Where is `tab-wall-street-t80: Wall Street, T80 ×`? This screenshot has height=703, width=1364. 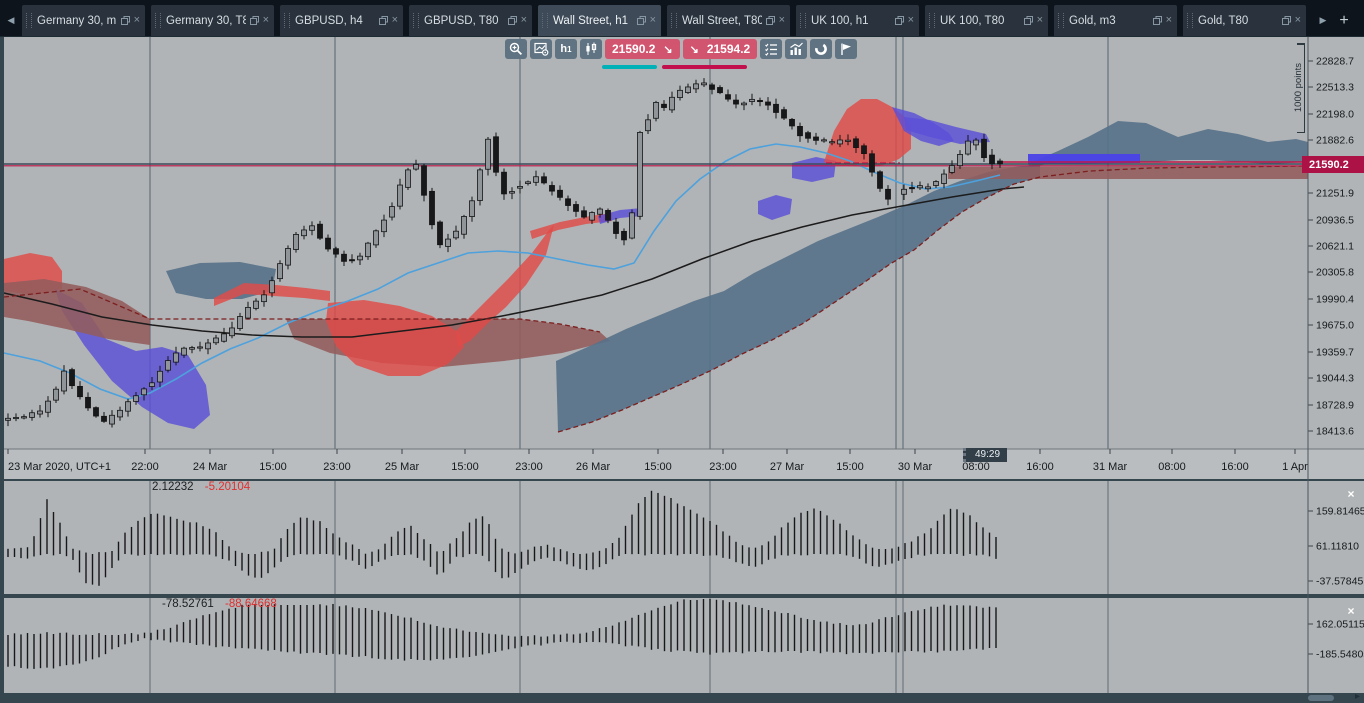 tab-wall-street-t80: Wall Street, T80 × is located at coordinates (728, 20).